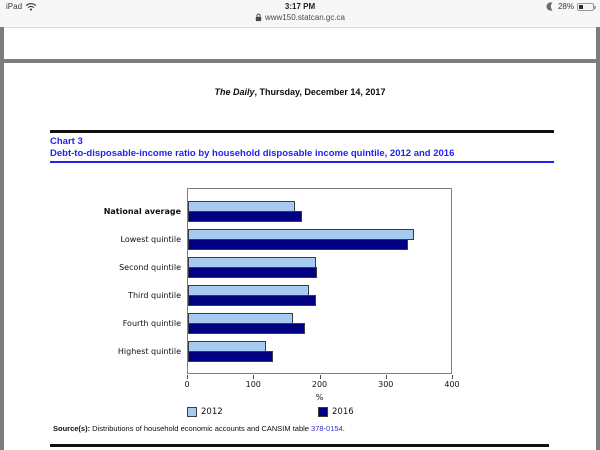 The image size is (600, 450). What do you see at coordinates (343, 428) in the screenshot?
I see `source-suffix: .` at bounding box center [343, 428].